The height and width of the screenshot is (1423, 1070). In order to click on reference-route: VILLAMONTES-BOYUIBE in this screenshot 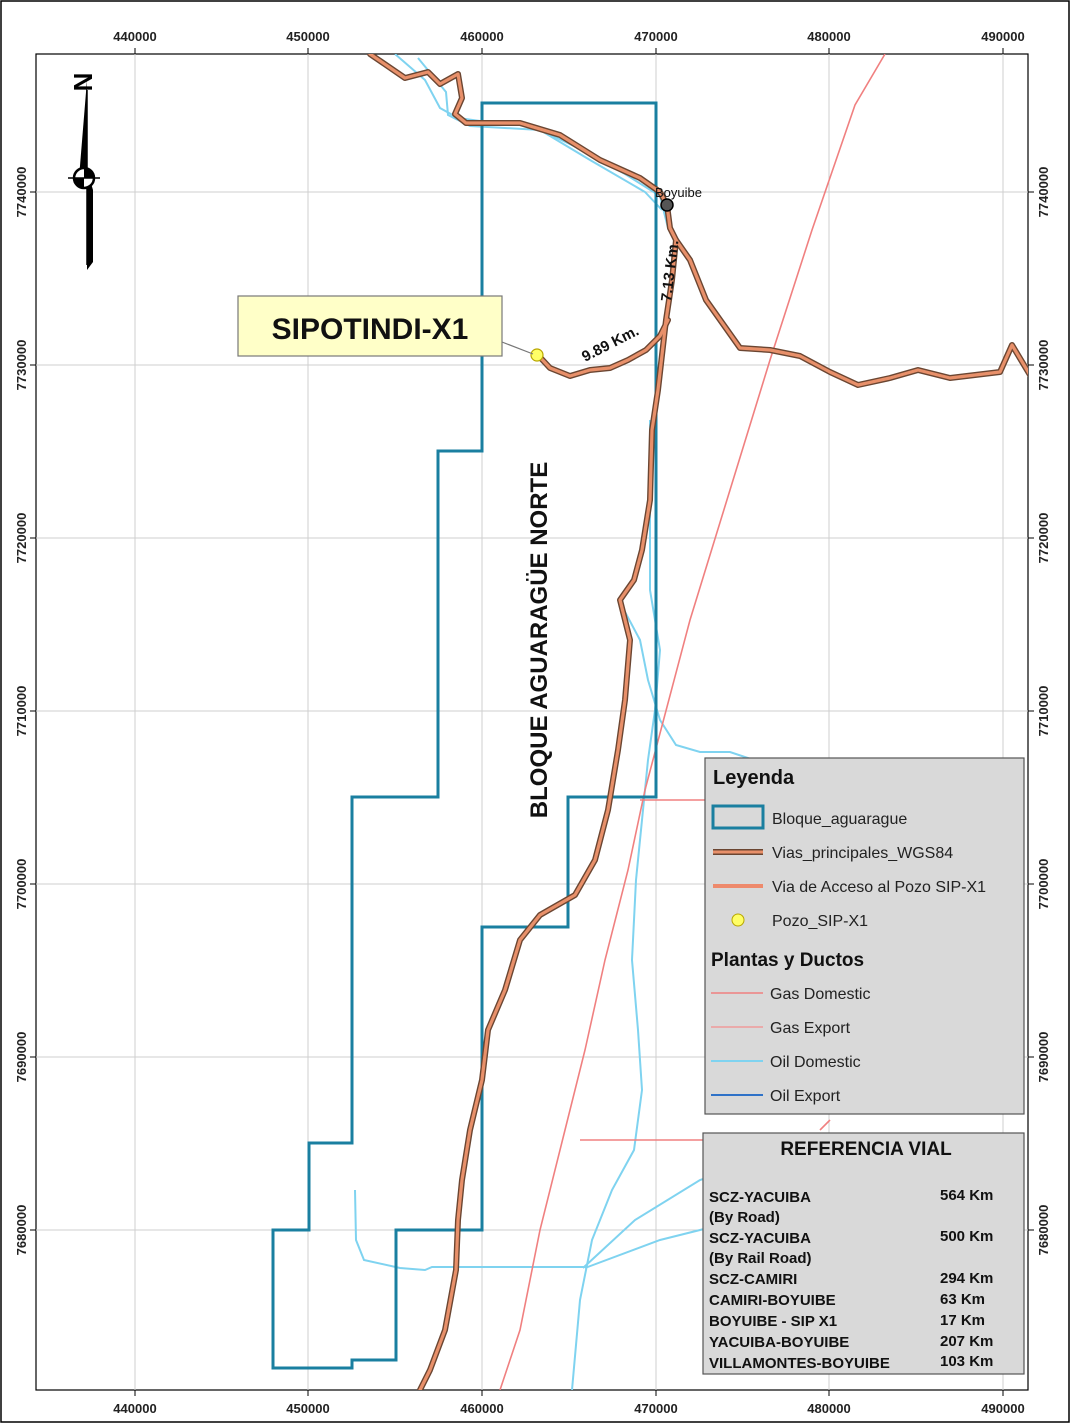, I will do `click(799, 1363)`.